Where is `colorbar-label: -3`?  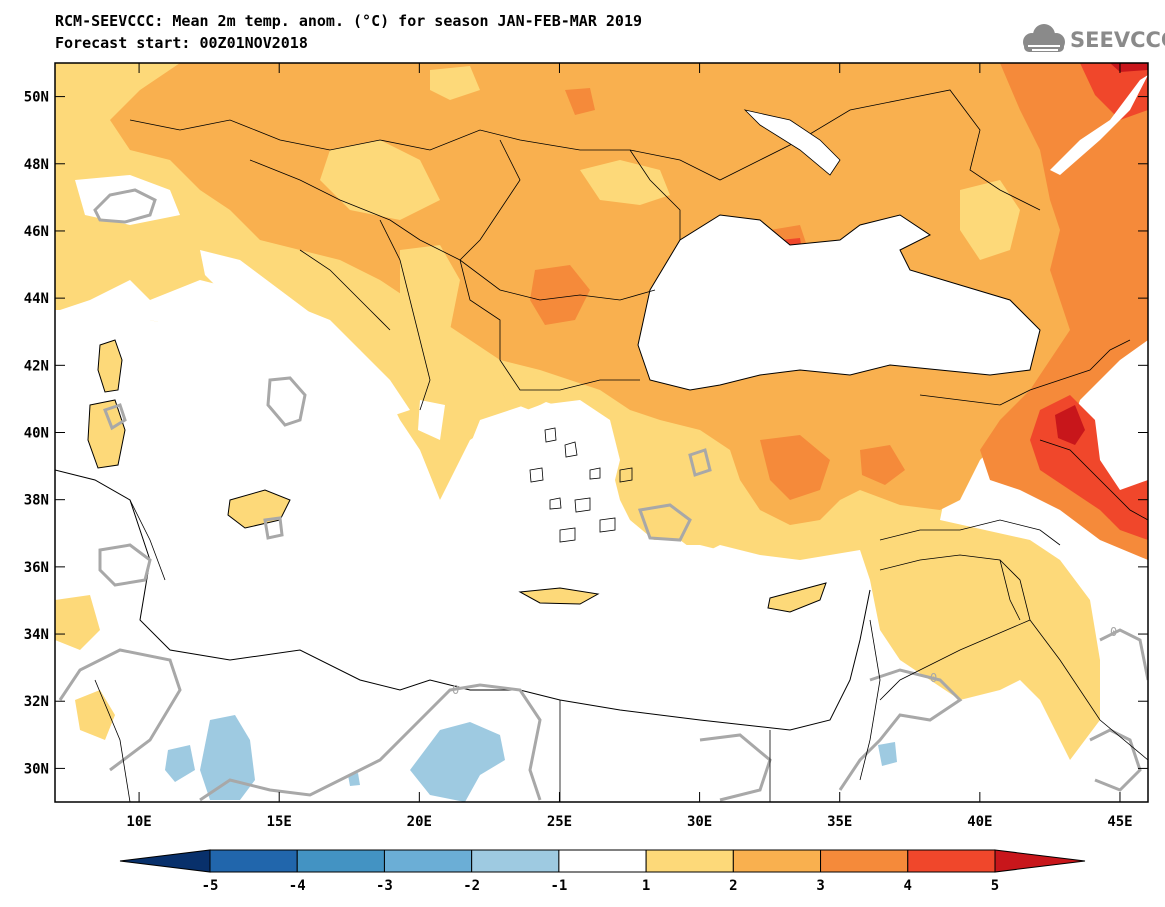 colorbar-label: -3 is located at coordinates (384, 886).